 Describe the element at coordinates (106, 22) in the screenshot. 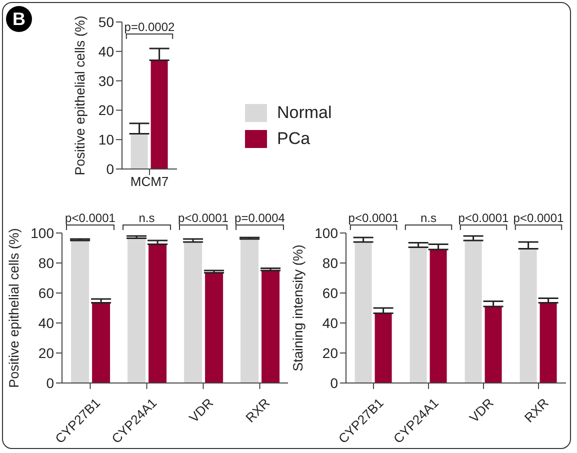

I see `y-tick-label: 50` at that location.